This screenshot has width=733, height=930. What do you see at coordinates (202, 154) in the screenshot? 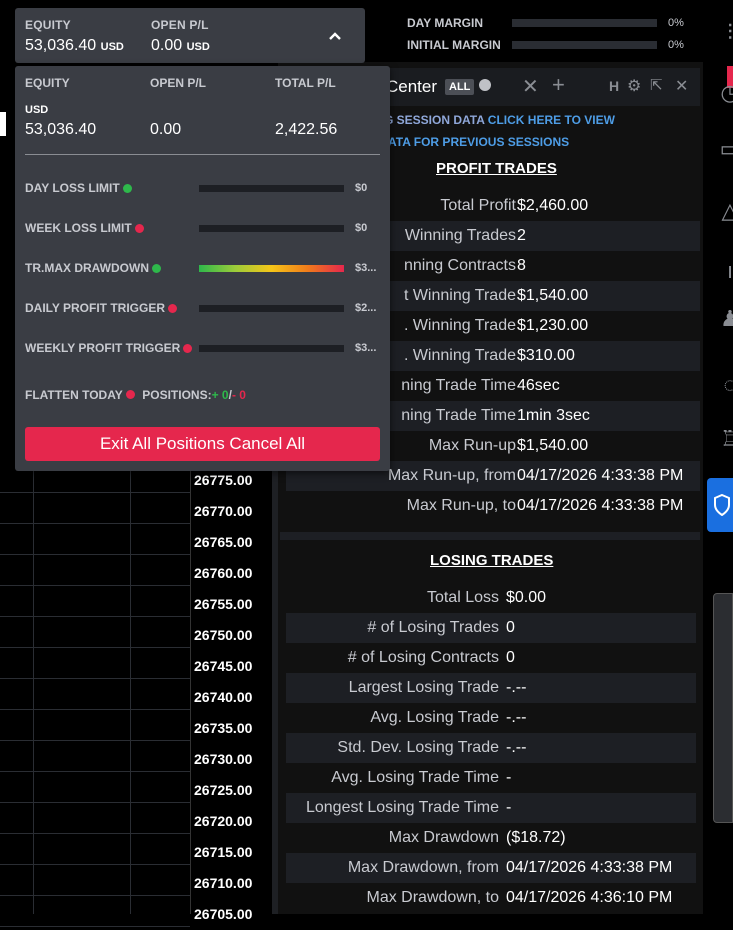
I see `dropdown-divider` at bounding box center [202, 154].